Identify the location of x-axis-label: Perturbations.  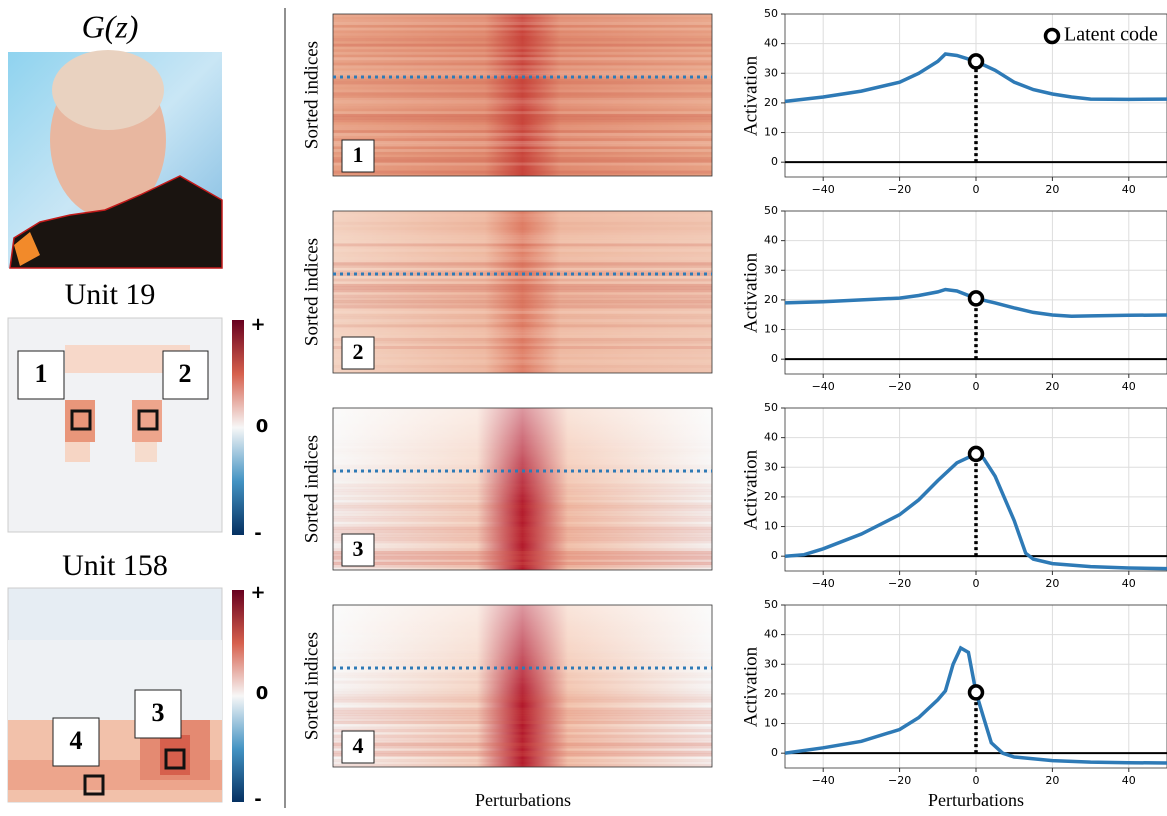
(976, 800).